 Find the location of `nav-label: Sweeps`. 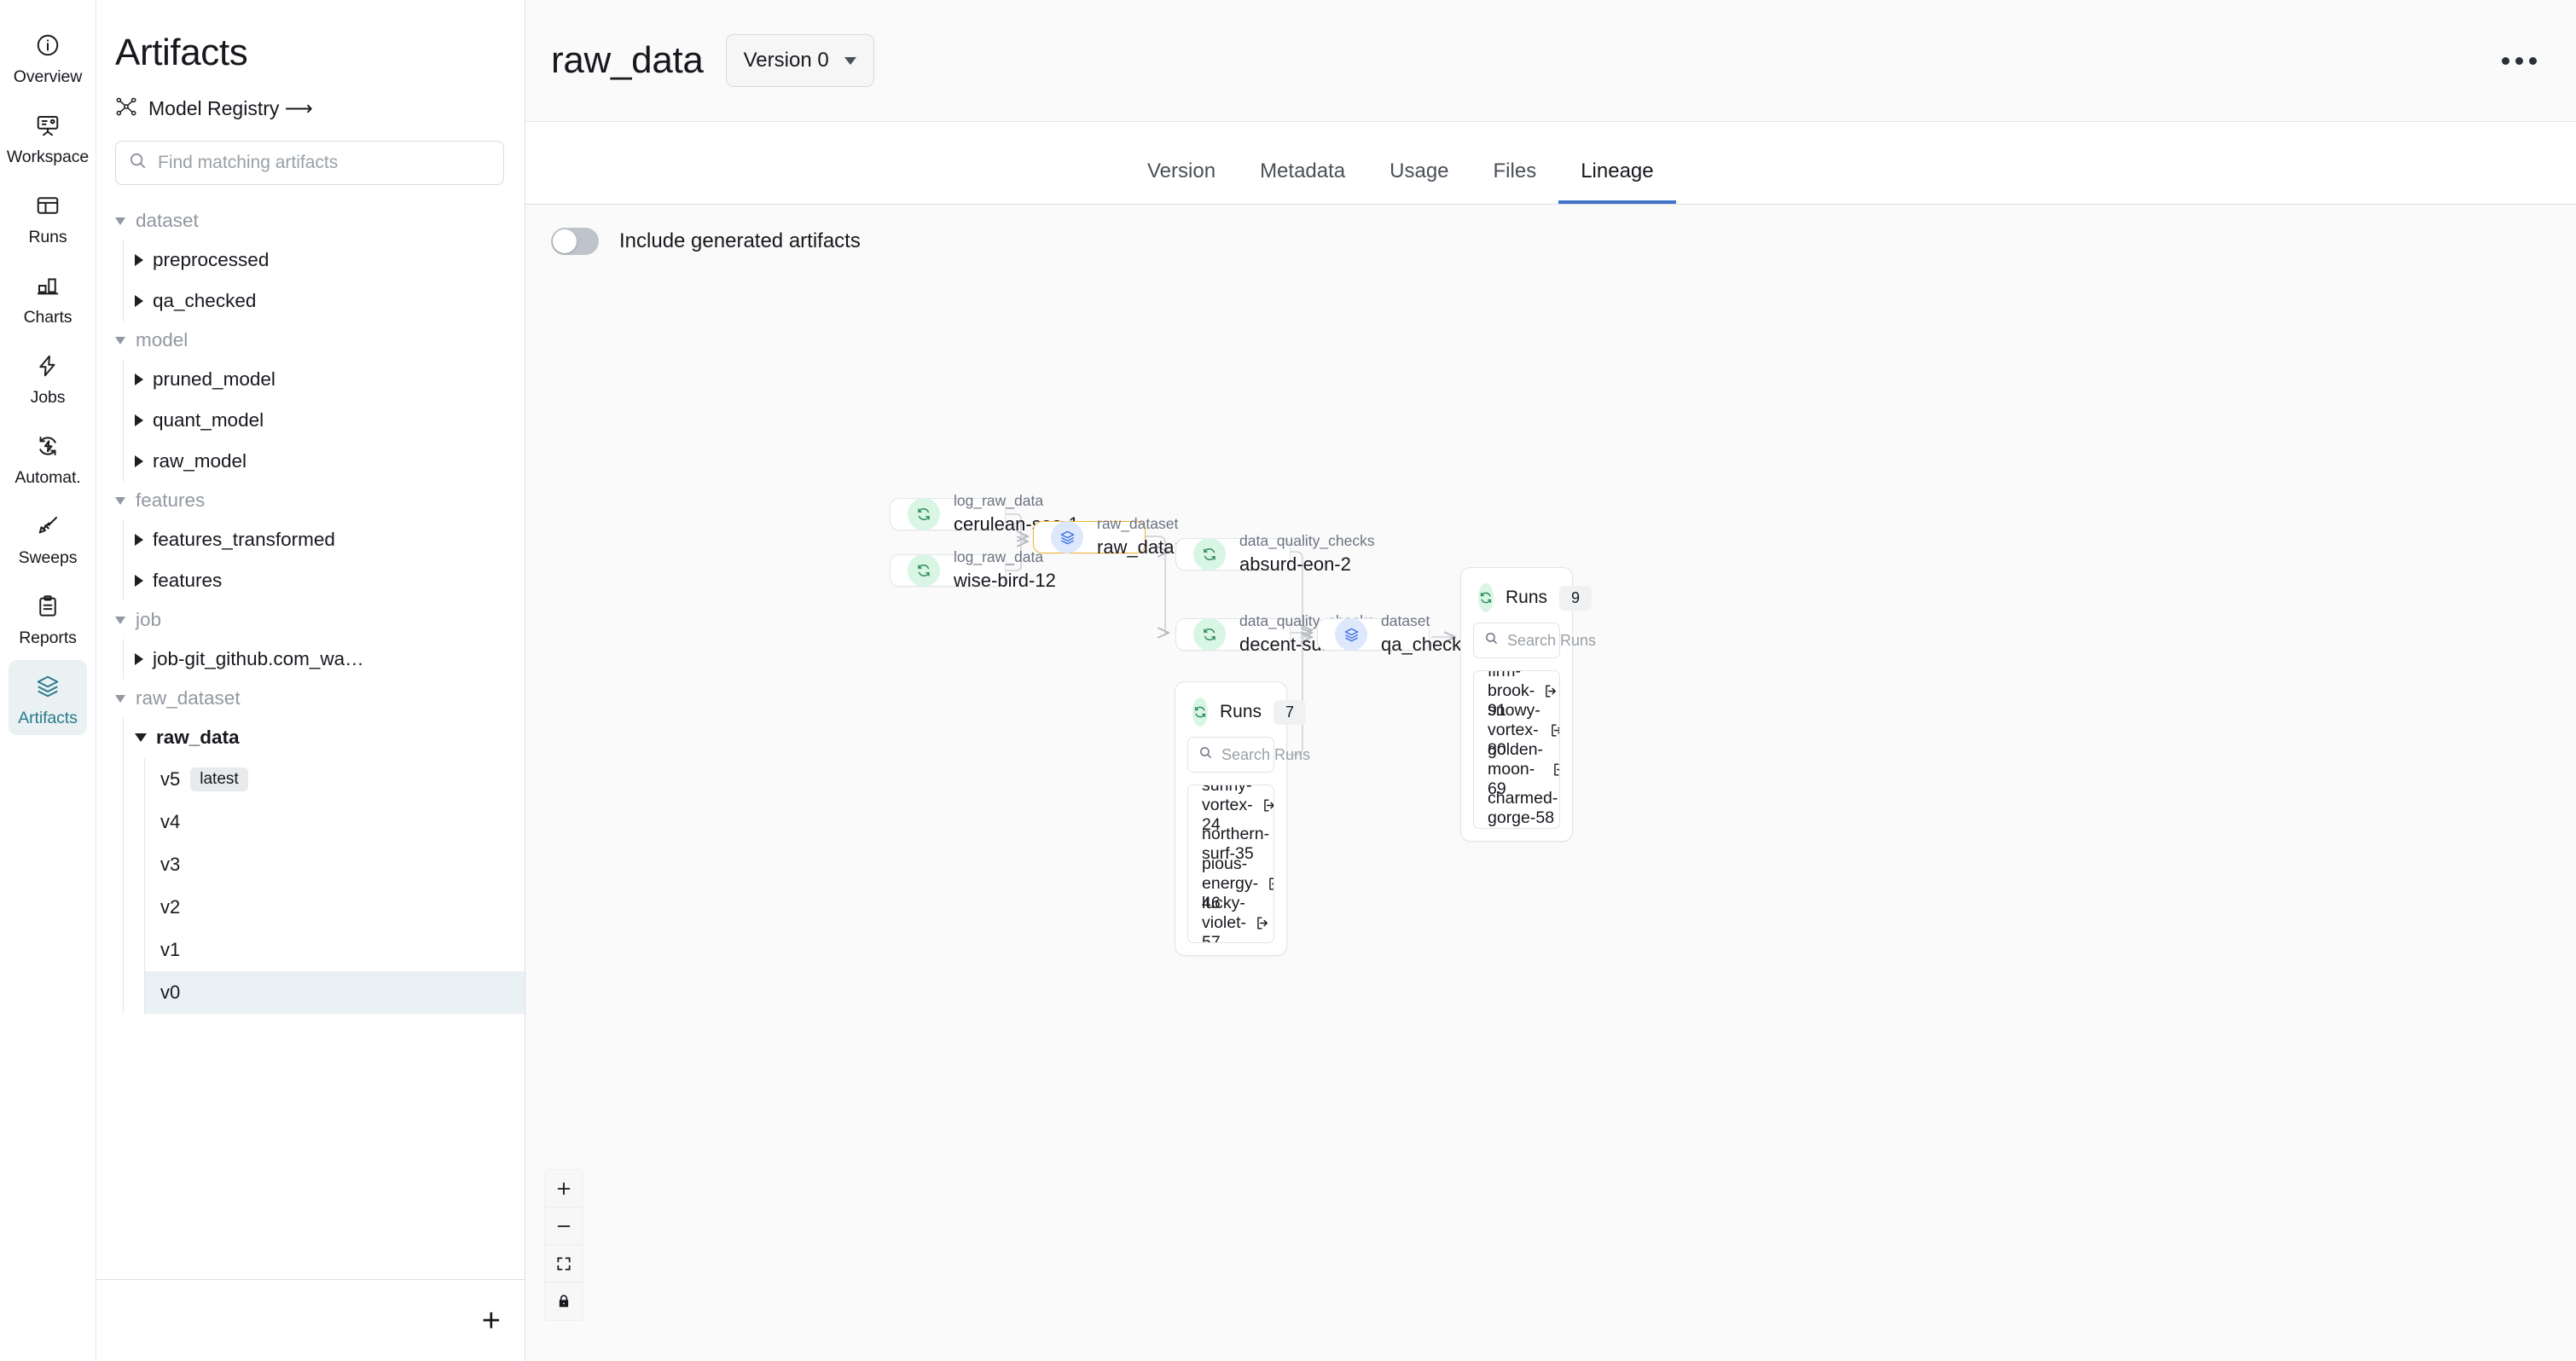

nav-label: Sweeps is located at coordinates (48, 558).